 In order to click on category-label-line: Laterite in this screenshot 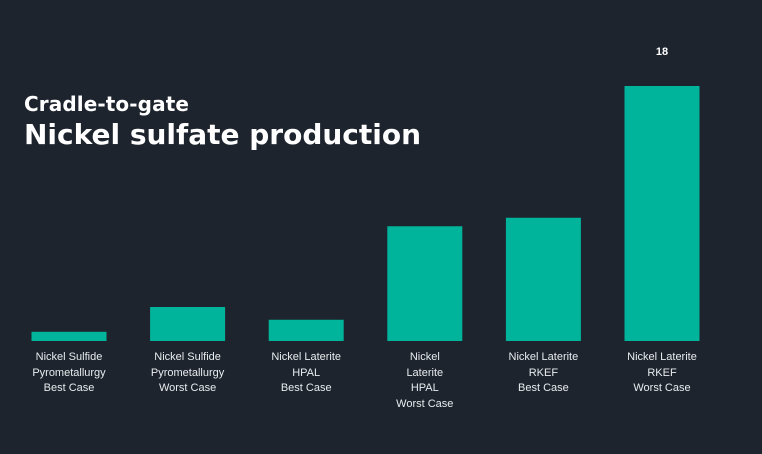, I will do `click(425, 372)`.